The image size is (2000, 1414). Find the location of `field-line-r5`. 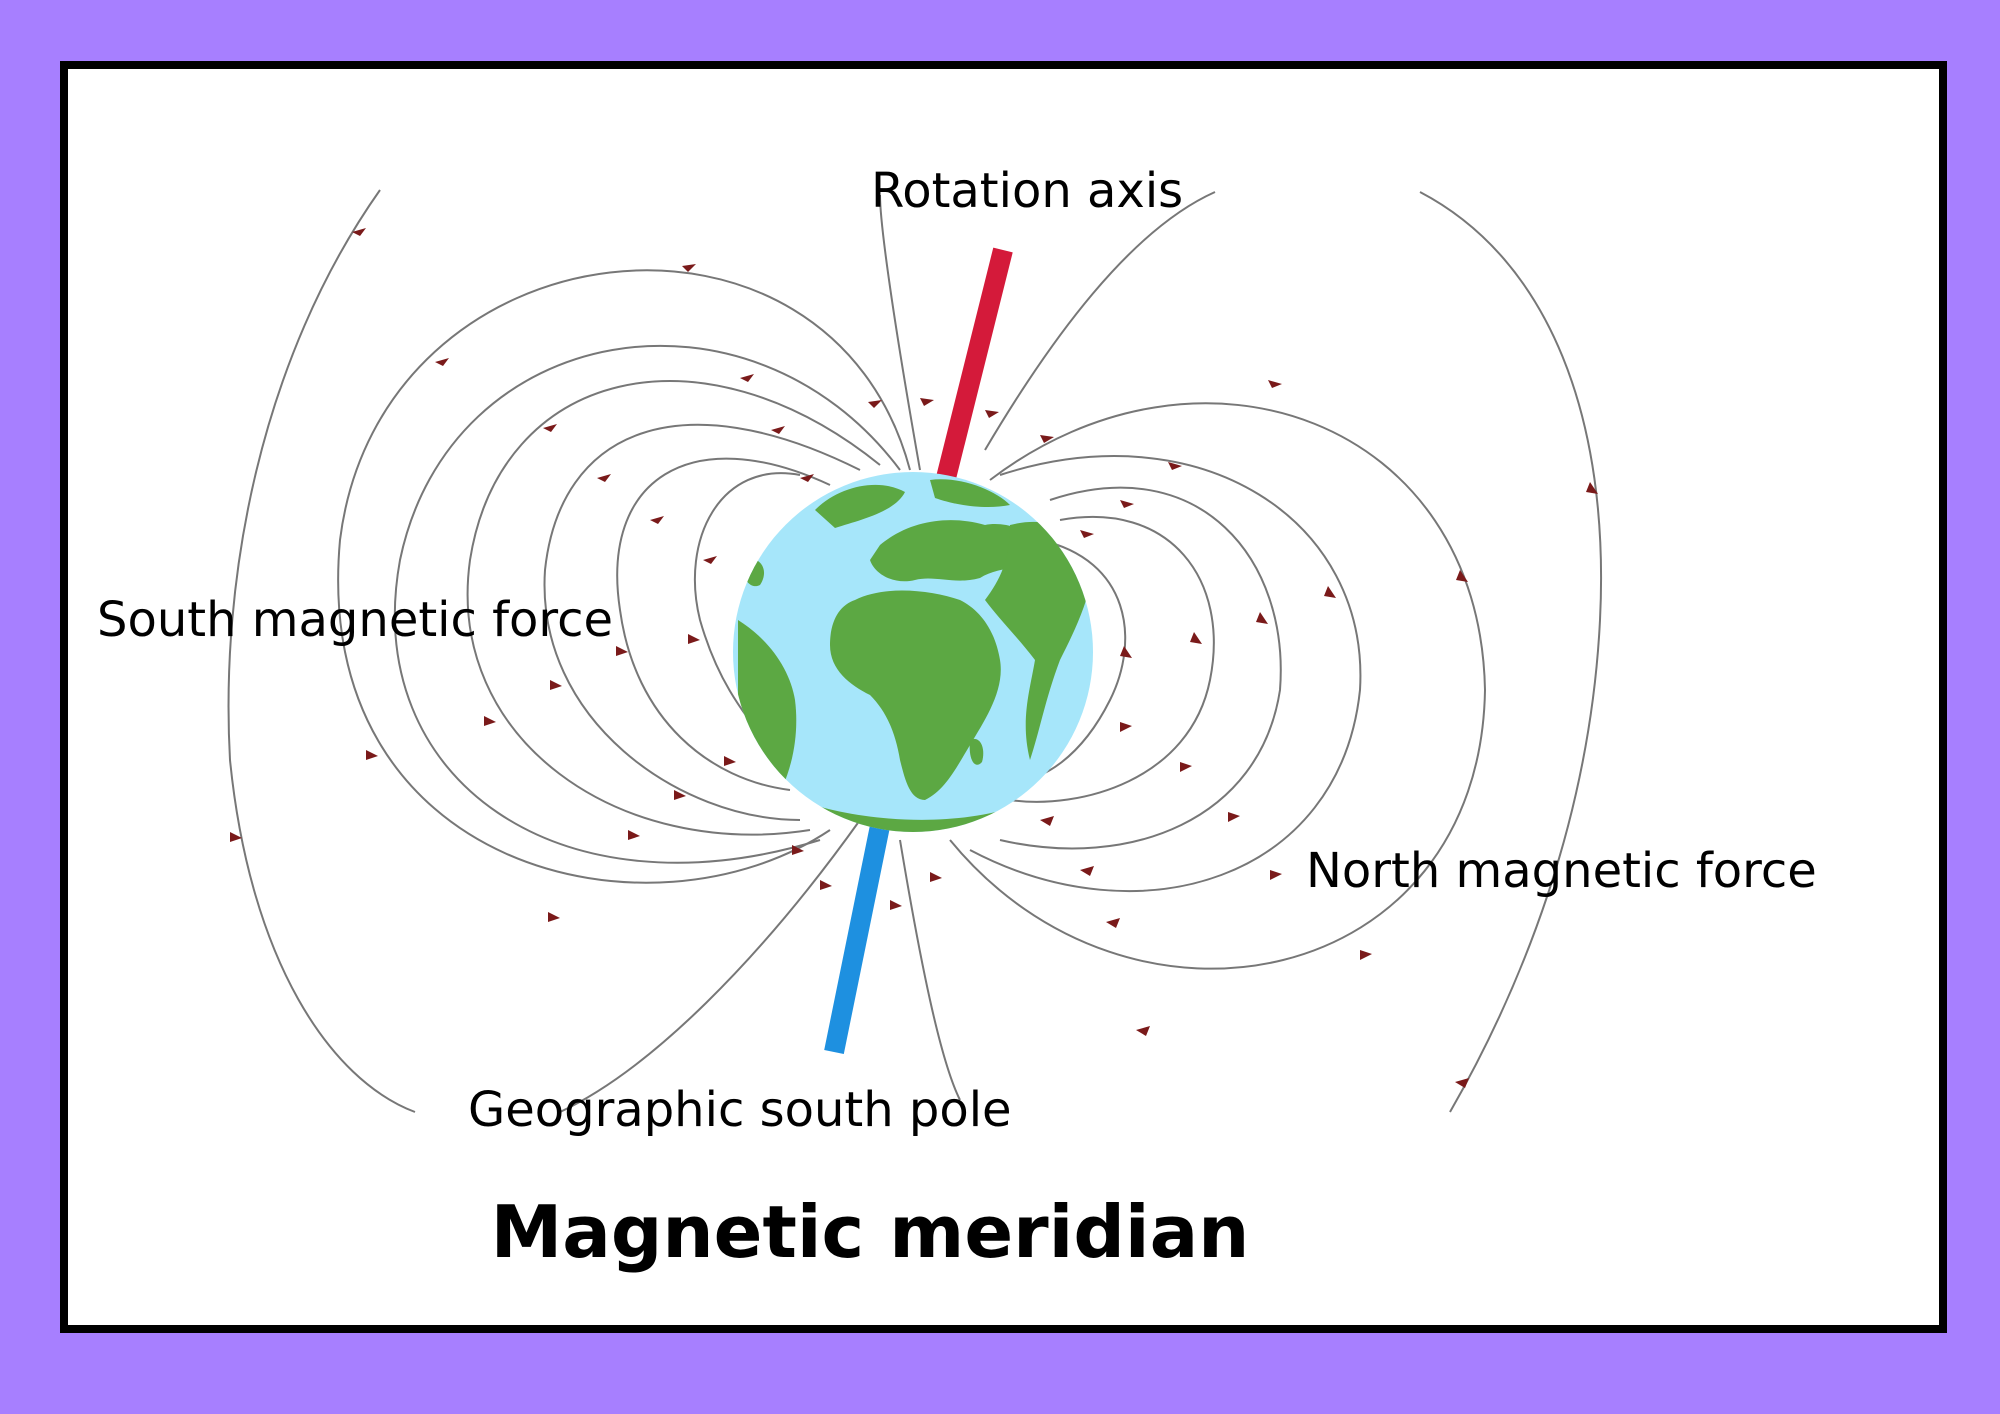

field-line-r5 is located at coordinates (1218, 686).